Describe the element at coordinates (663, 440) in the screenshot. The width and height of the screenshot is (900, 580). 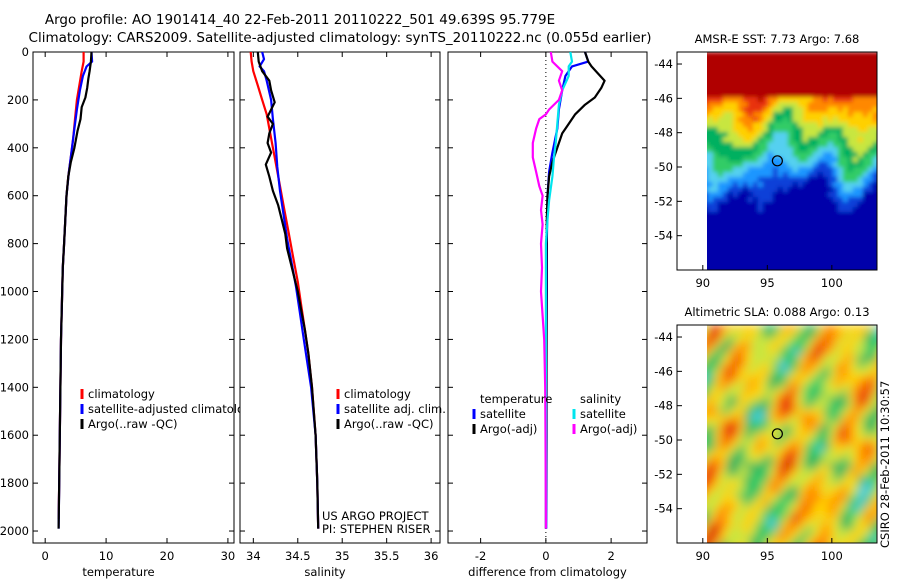
I see `y-tick-label: -50` at that location.